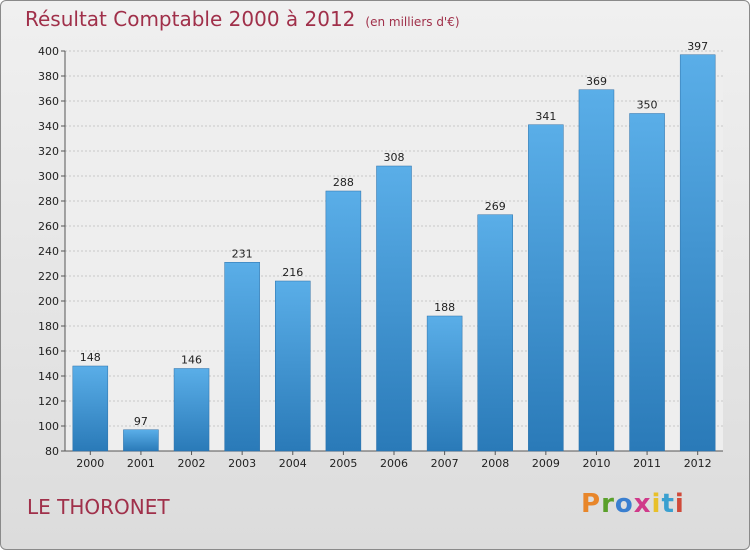  What do you see at coordinates (48, 176) in the screenshot?
I see `y-tick-label: 300` at bounding box center [48, 176].